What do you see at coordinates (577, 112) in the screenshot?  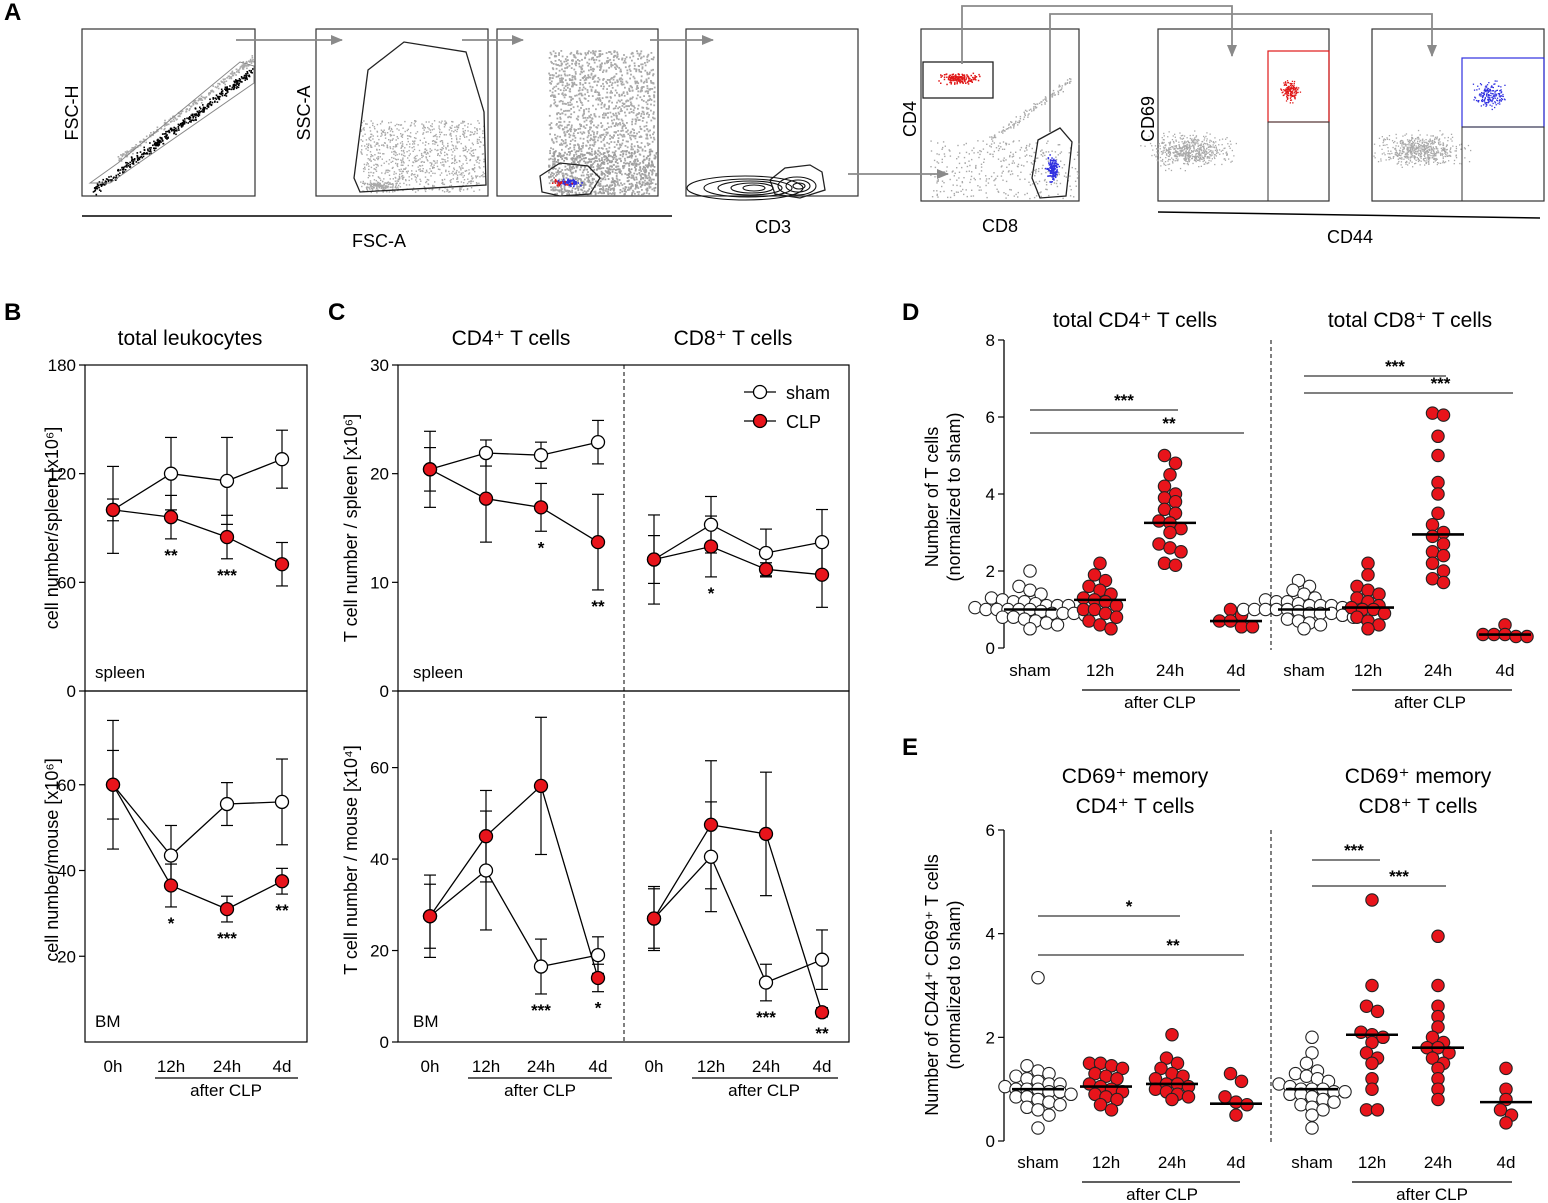 I see `plot-lymph-gate` at bounding box center [577, 112].